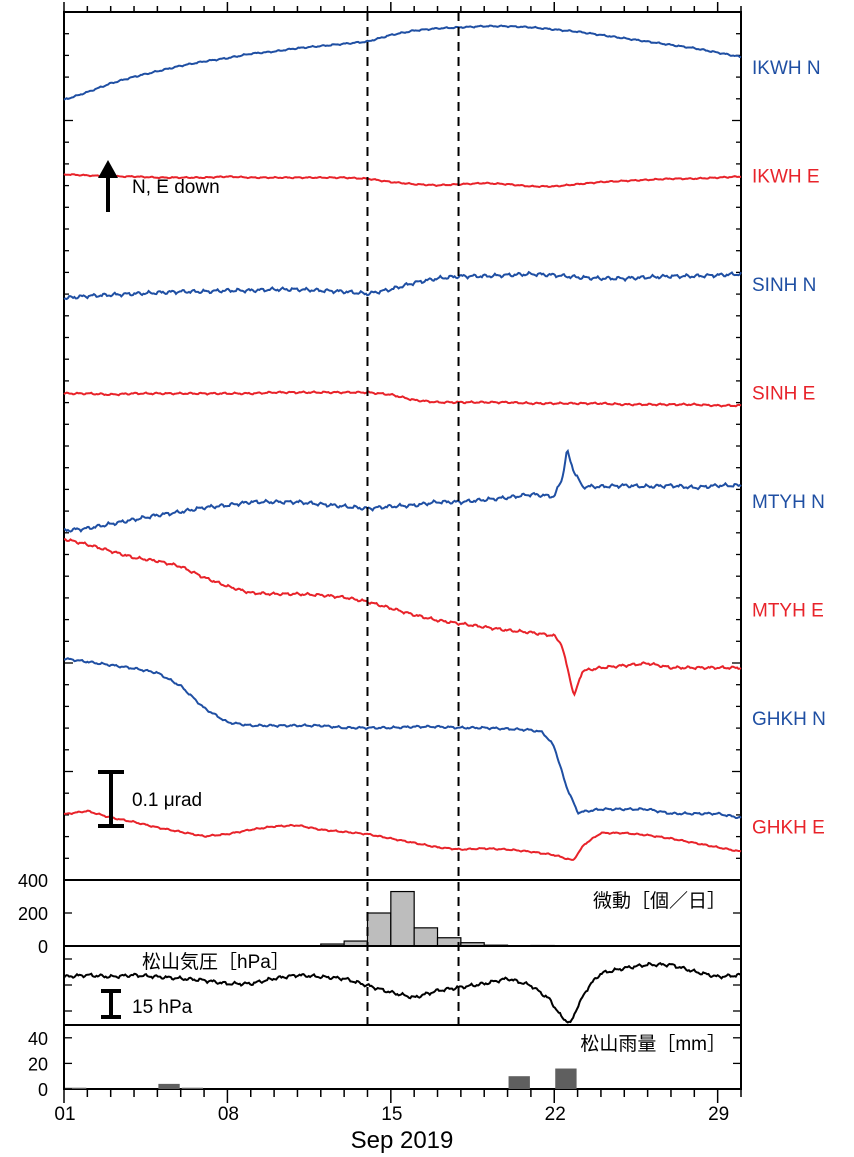 The height and width of the screenshot is (1157, 854). I want to click on arrow-head, so click(108, 169).